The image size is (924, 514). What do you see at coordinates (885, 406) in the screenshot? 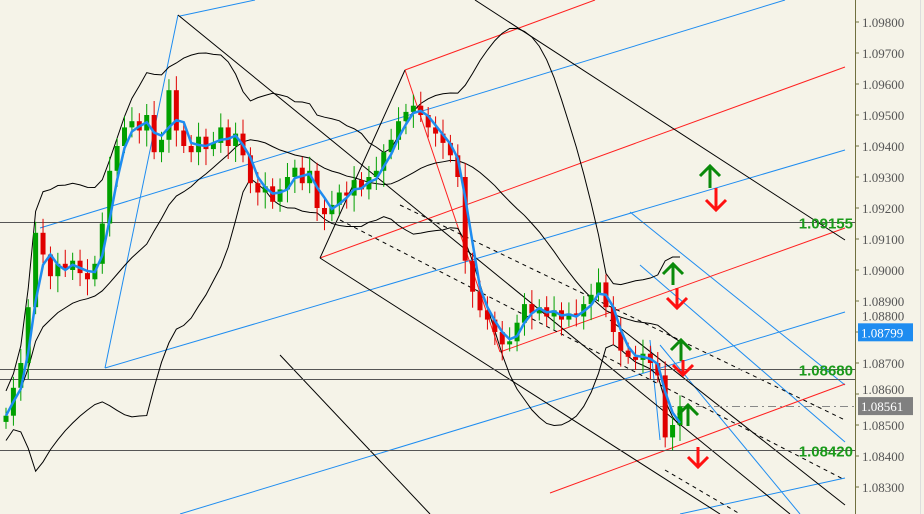
I see `bid-price-tag` at bounding box center [885, 406].